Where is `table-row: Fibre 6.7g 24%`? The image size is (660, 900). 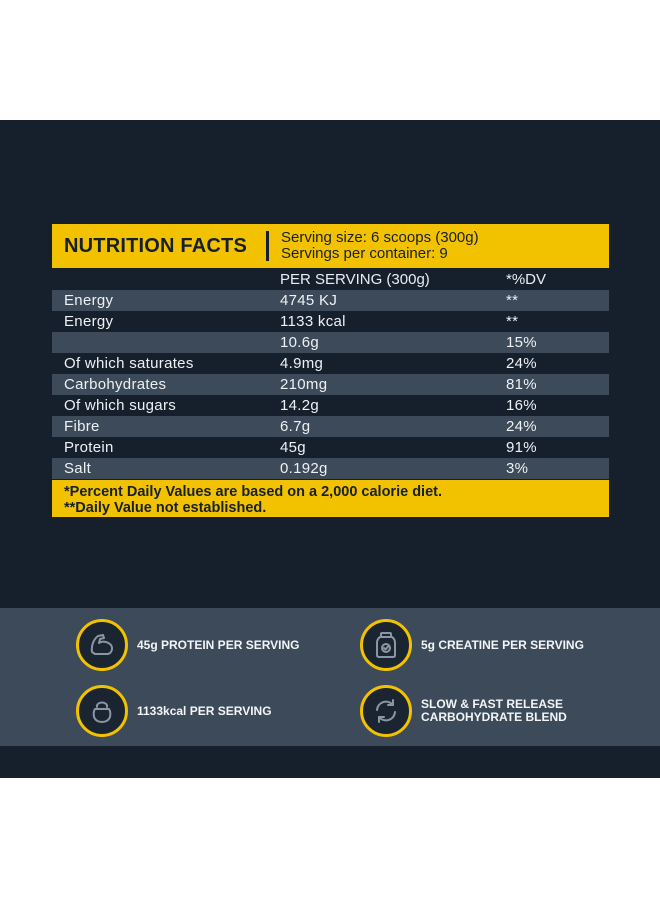 table-row: Fibre 6.7g 24% is located at coordinates (330, 426).